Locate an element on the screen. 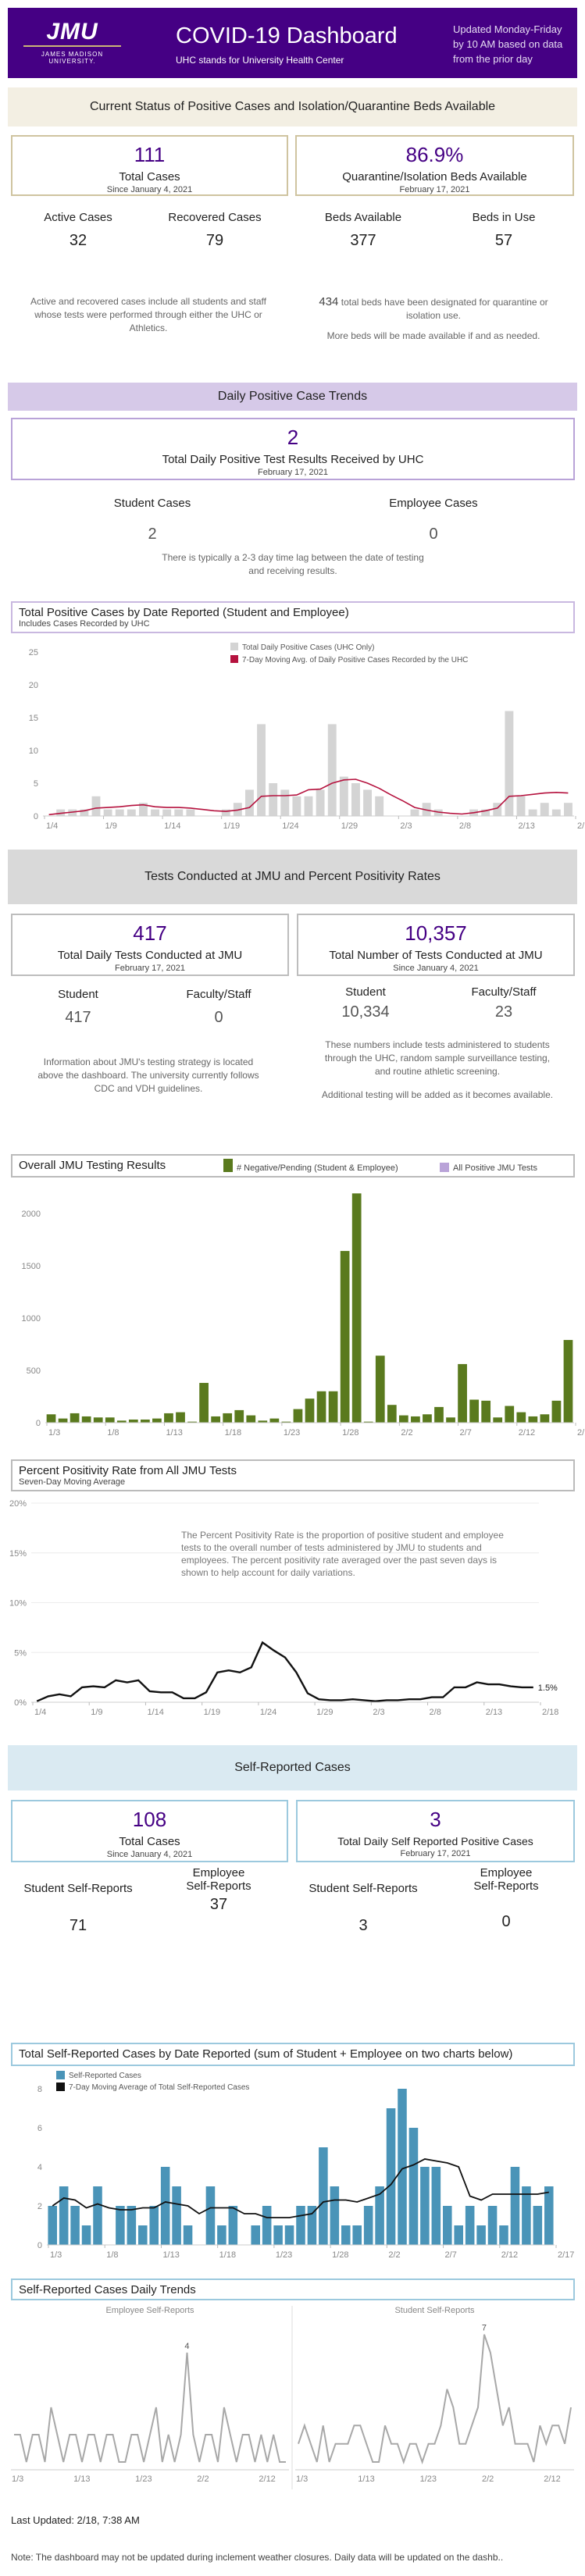  daily-positive-sub: February 17, 2021 is located at coordinates (293, 473).